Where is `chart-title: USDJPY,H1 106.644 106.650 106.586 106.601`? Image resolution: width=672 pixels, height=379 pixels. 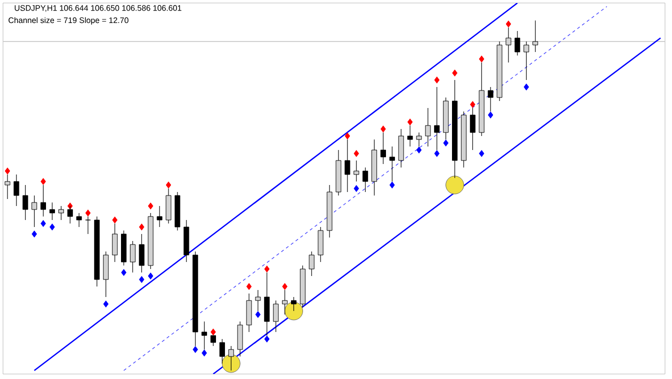
chart-title: USDJPY,H1 106.644 106.650 106.586 106.601 is located at coordinates (98, 8).